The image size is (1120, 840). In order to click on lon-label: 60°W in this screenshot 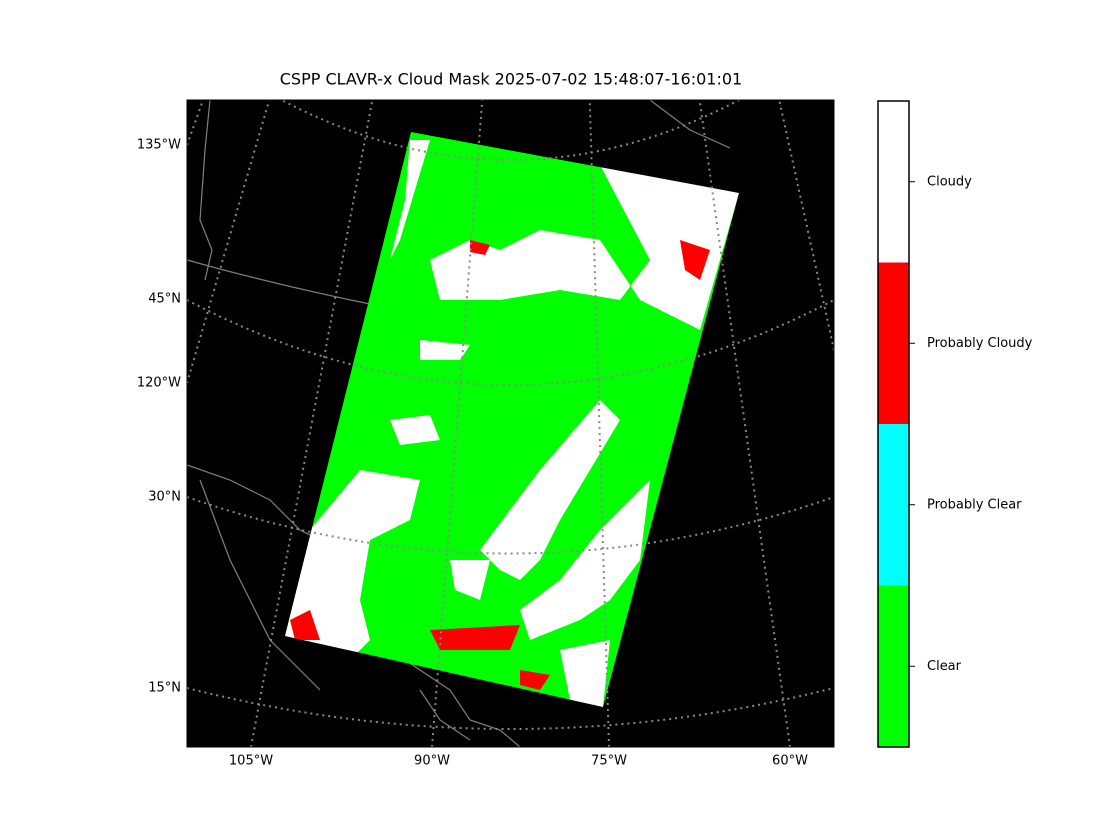, I will do `click(790, 761)`.